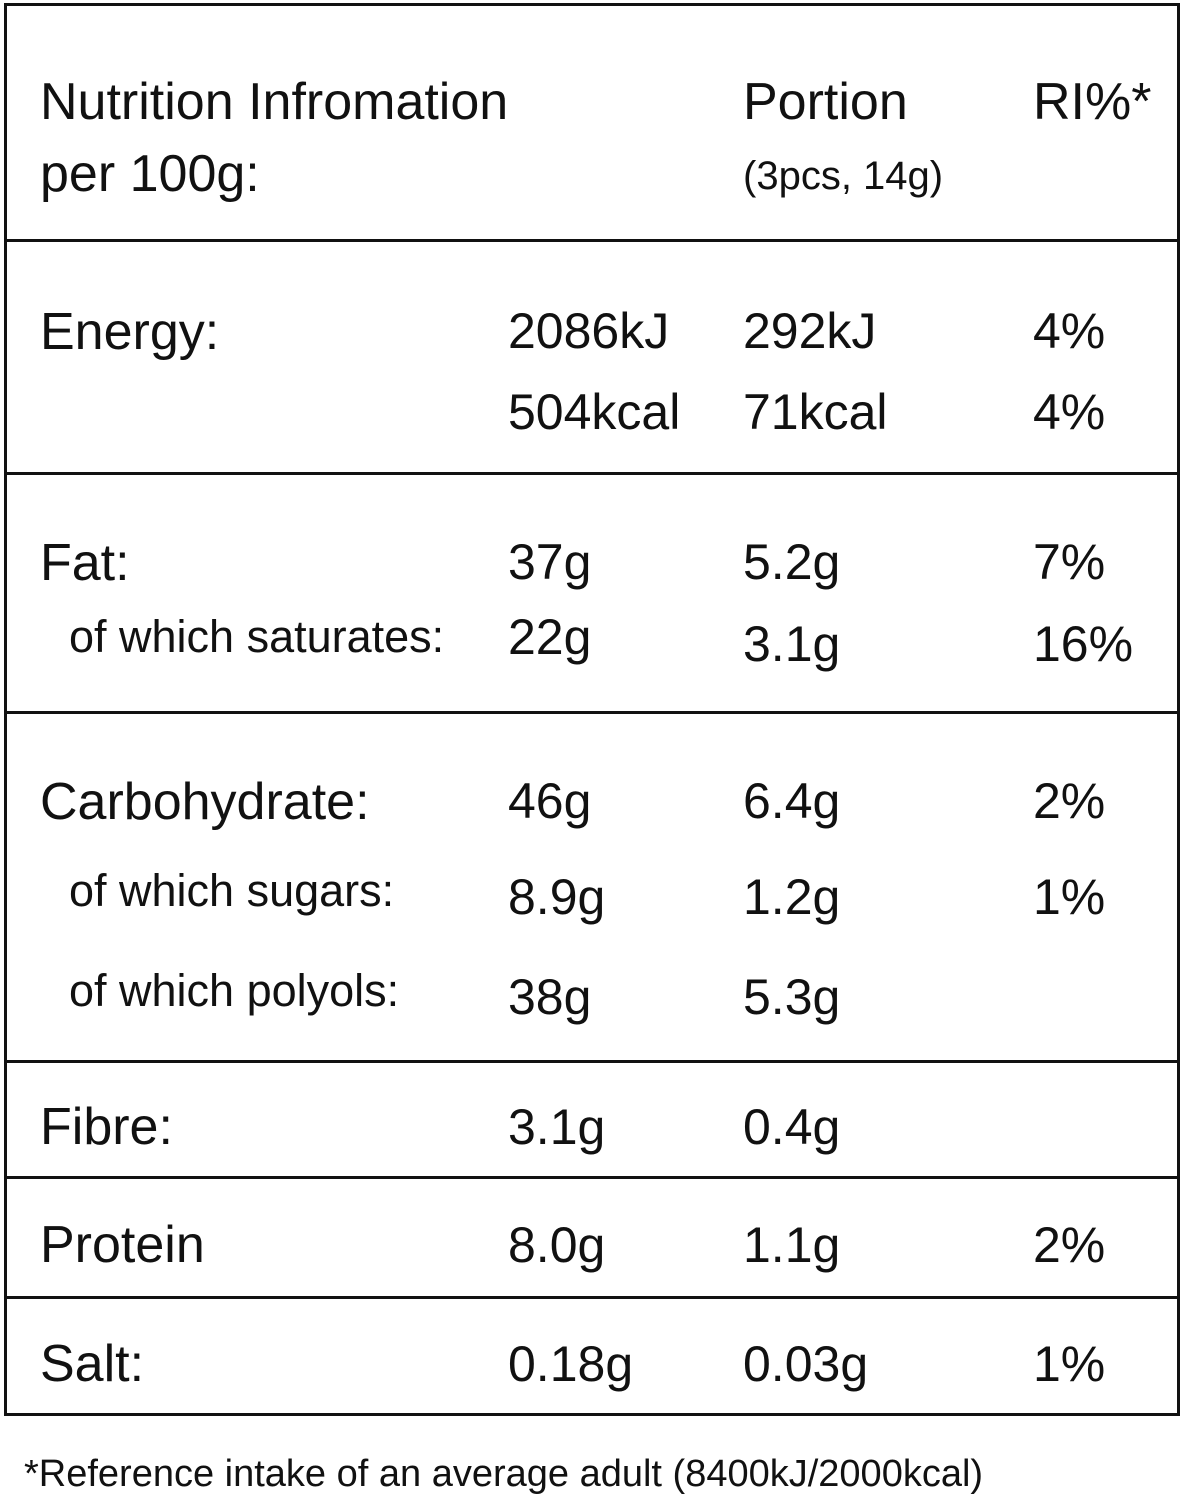 The image size is (1184, 1500). What do you see at coordinates (1069, 331) in the screenshot?
I see `energy-ri-kj: 4%` at bounding box center [1069, 331].